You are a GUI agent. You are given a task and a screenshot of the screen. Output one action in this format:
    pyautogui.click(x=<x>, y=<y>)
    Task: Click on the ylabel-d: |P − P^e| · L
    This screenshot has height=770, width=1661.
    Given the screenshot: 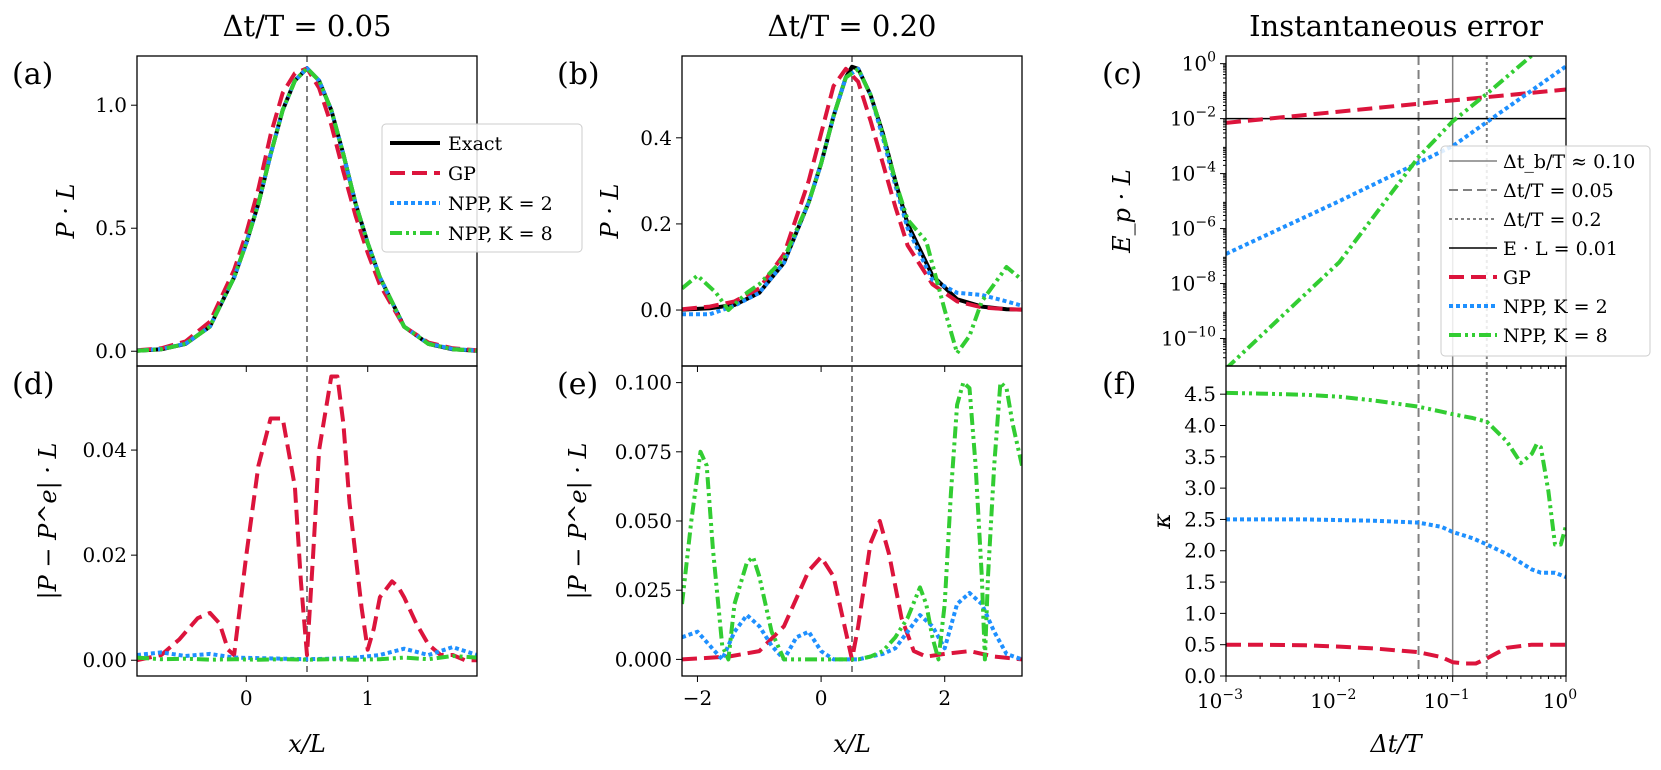 What is the action you would take?
    pyautogui.click(x=48, y=521)
    